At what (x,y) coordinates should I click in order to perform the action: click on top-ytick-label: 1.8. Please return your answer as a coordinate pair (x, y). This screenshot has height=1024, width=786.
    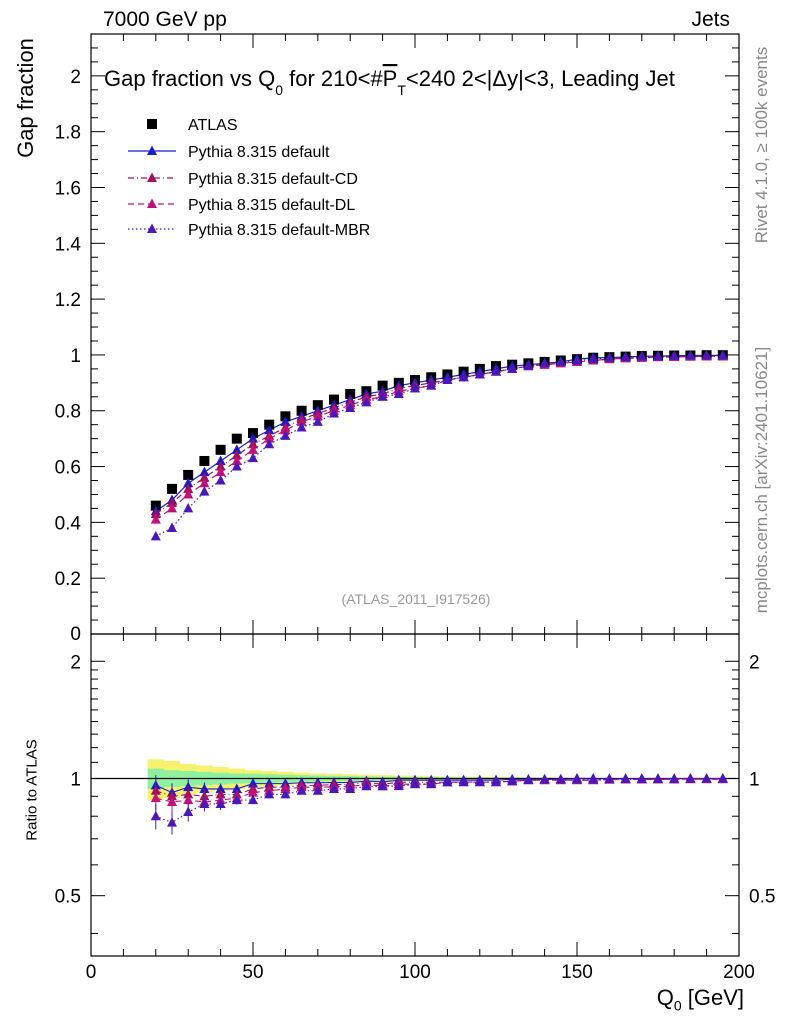
    Looking at the image, I should click on (68, 133).